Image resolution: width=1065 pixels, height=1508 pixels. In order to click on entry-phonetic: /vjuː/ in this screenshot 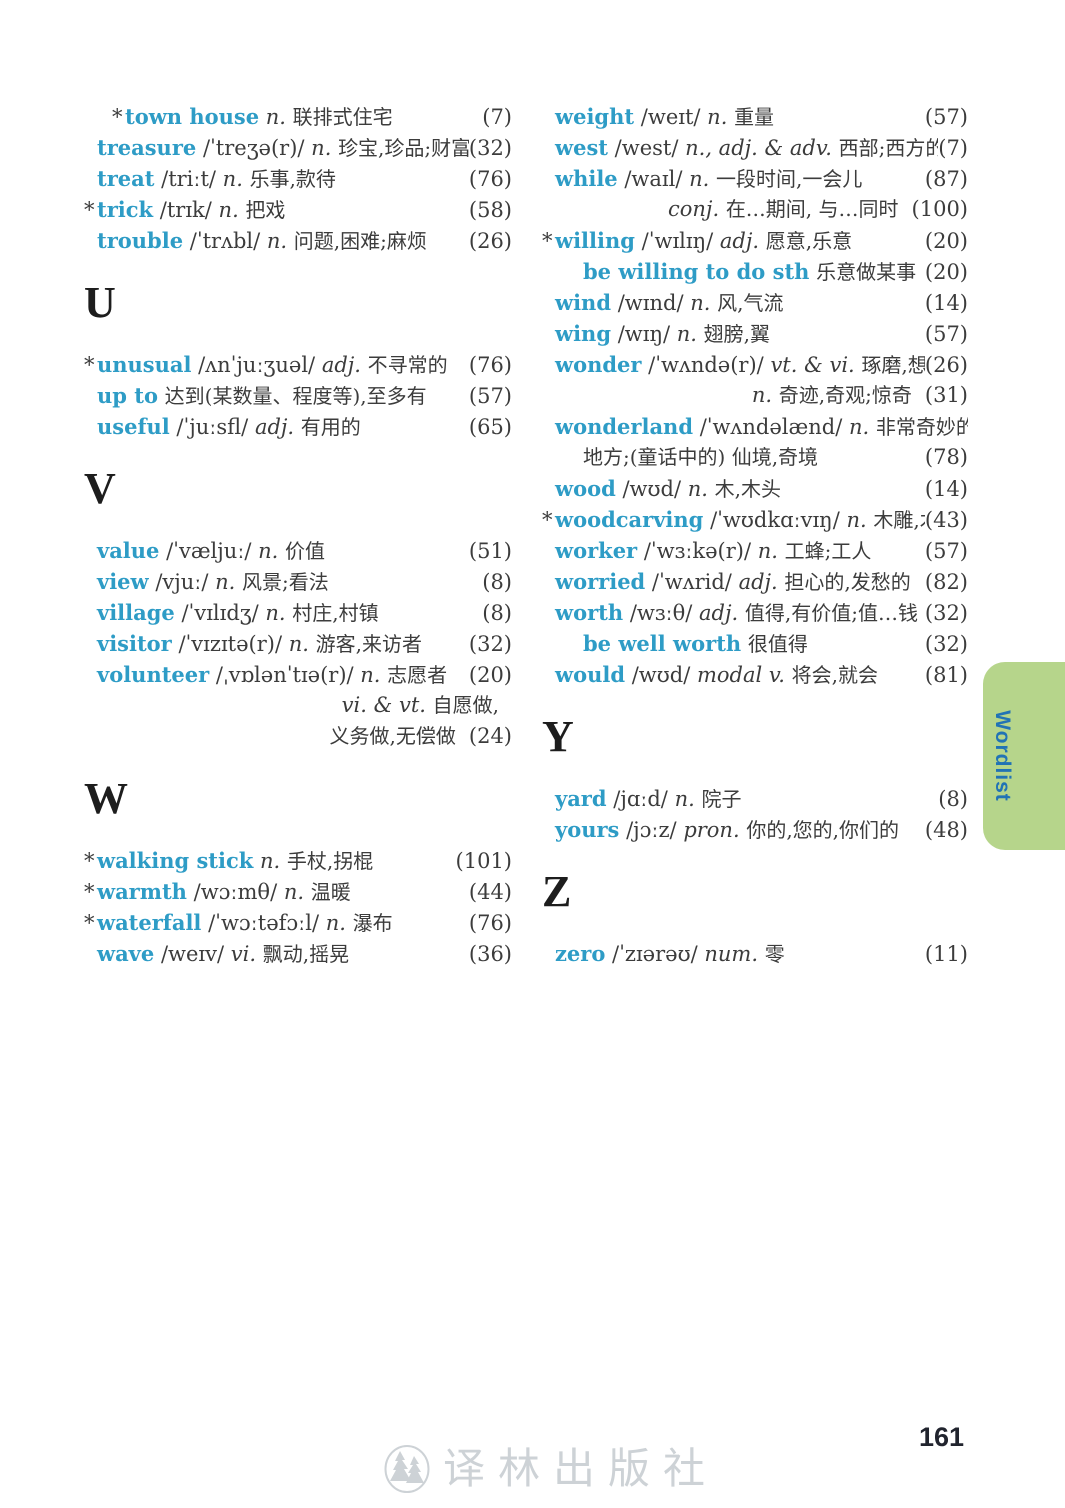, I will do `click(182, 582)`.